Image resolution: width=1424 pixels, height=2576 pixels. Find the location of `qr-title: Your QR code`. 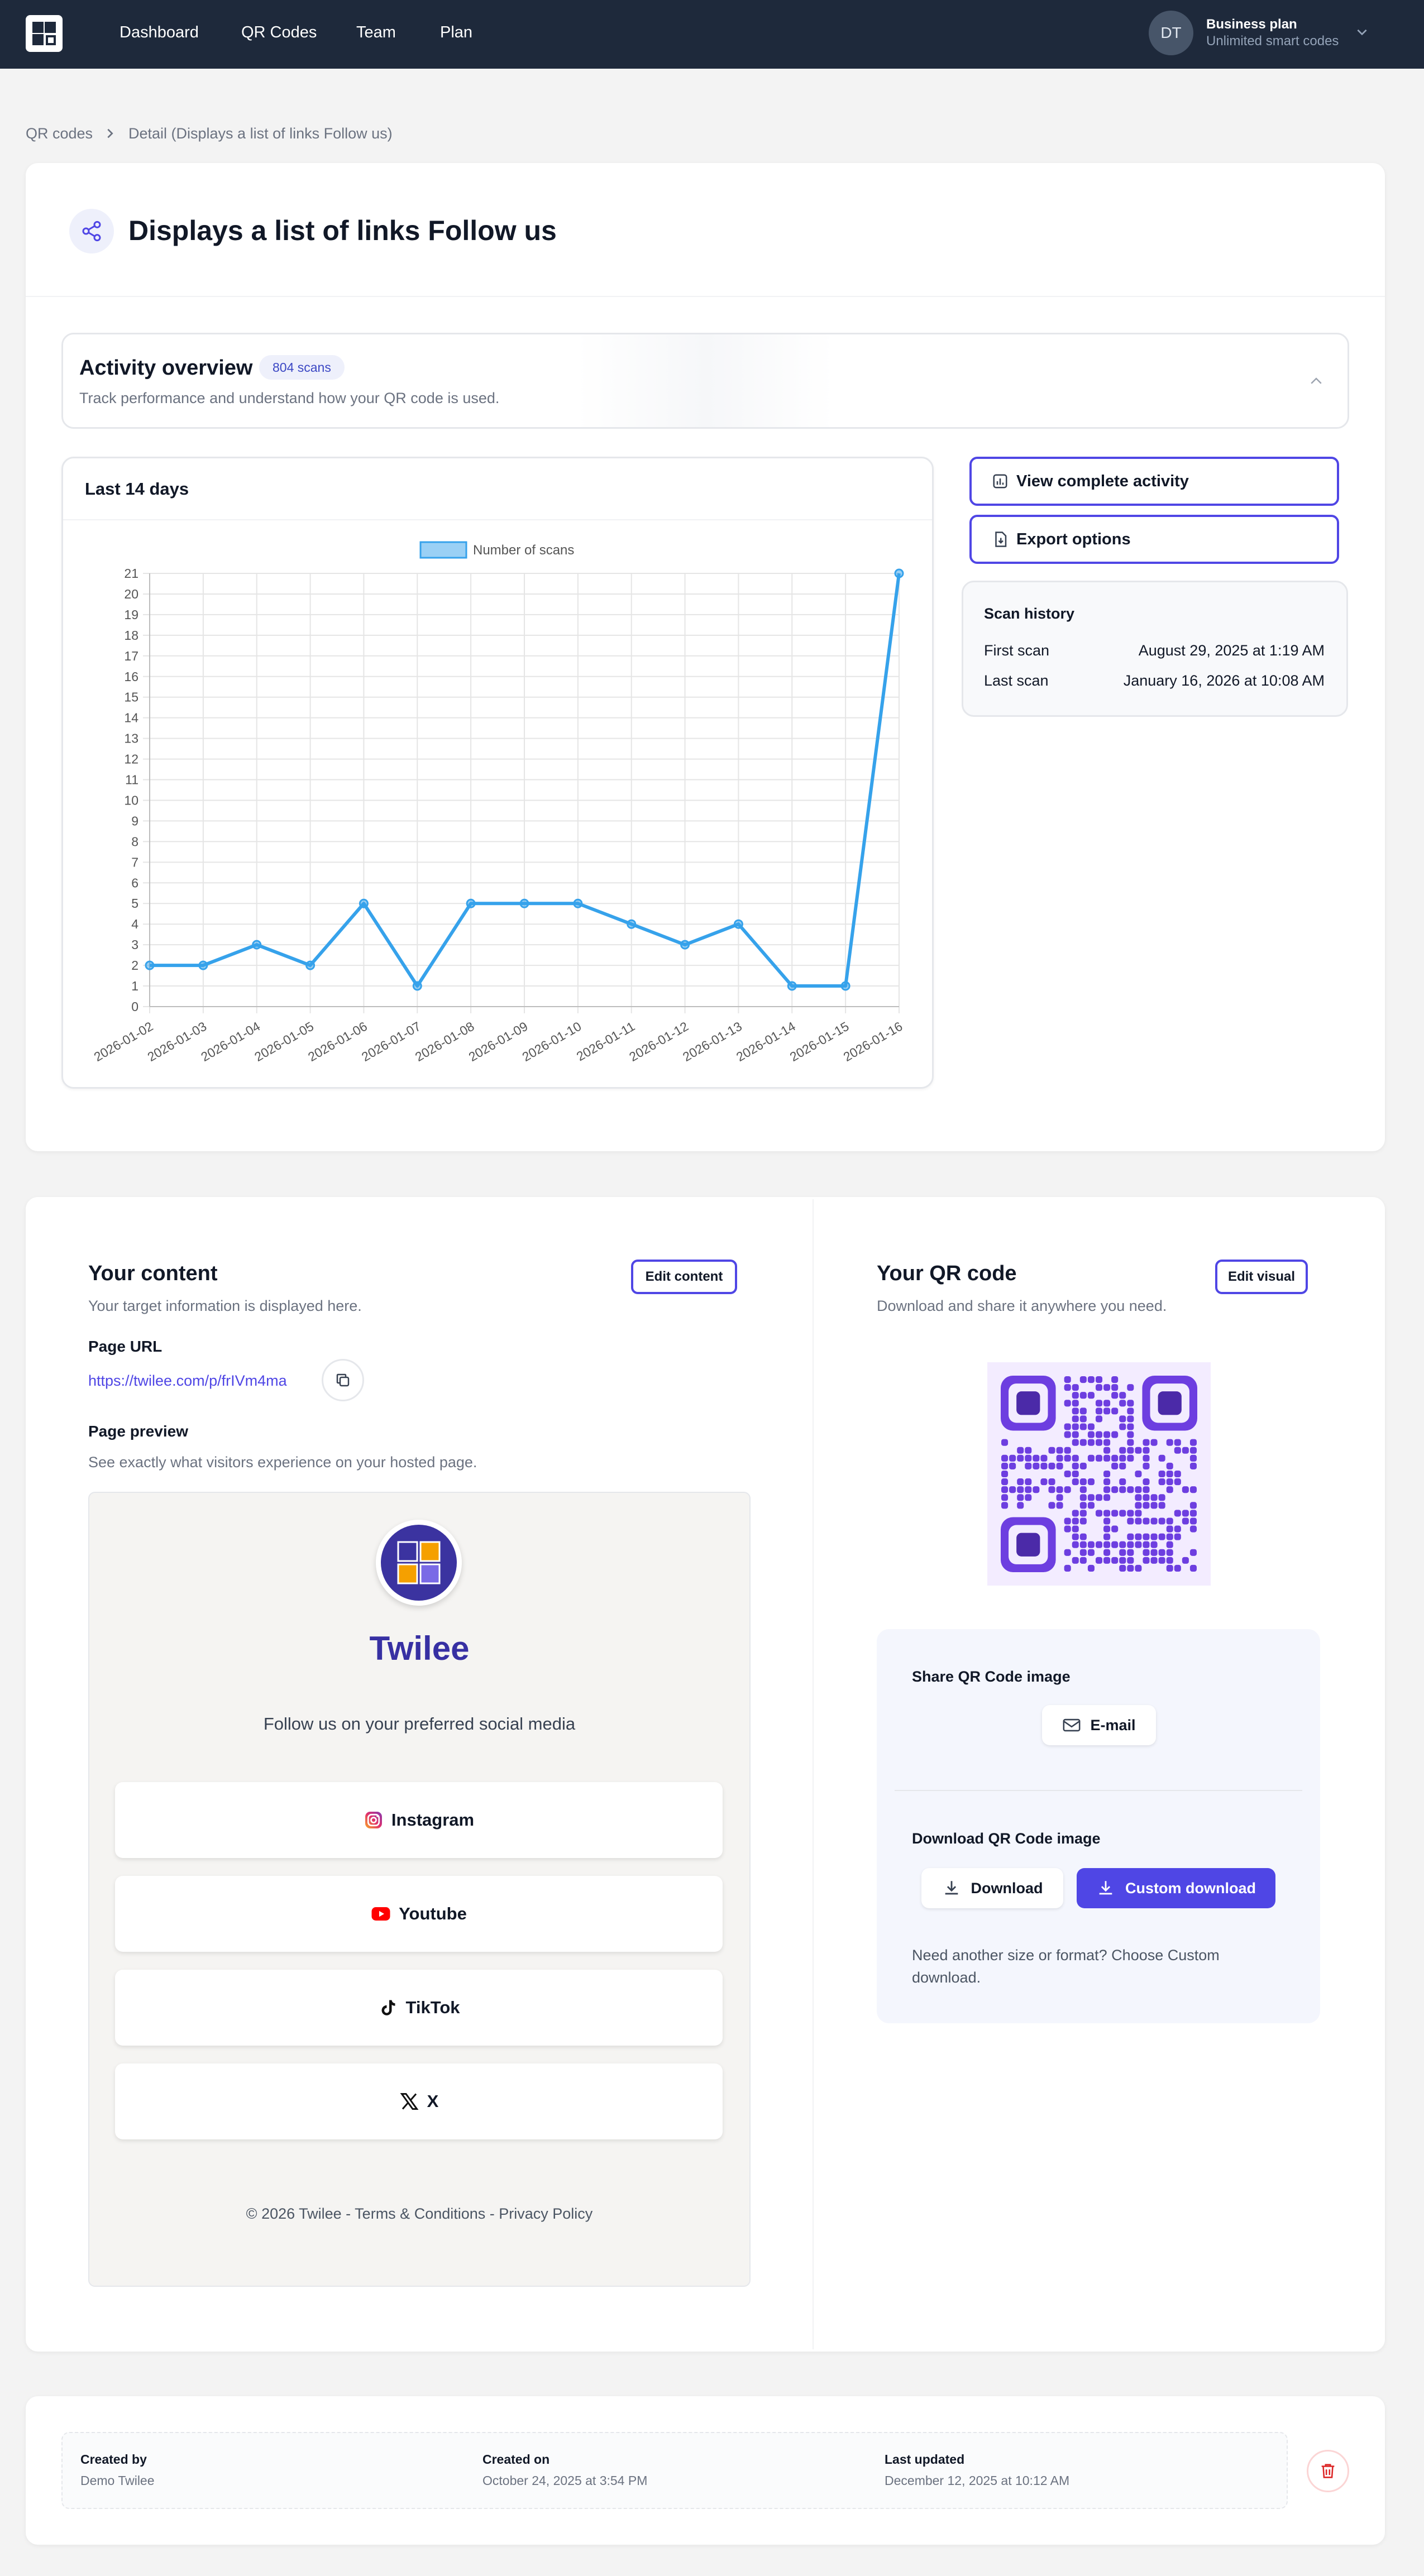

qr-title: Your QR code is located at coordinates (947, 1273).